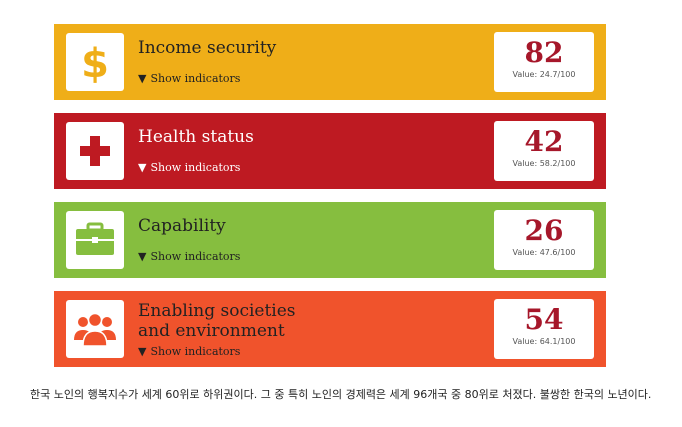 The image size is (682, 427). What do you see at coordinates (544, 252) in the screenshot?
I see `score-detail: Value: 47.6/100` at bounding box center [544, 252].